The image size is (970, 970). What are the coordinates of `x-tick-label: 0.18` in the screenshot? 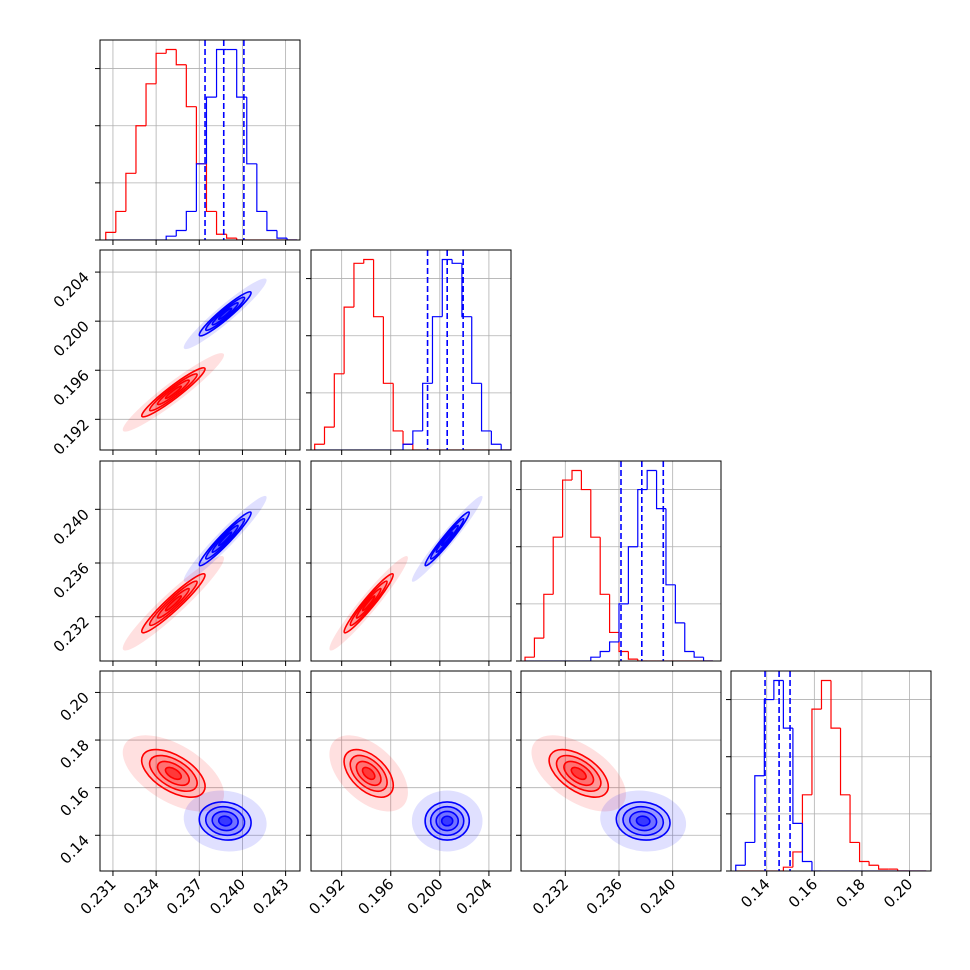 It's located at (850, 893).